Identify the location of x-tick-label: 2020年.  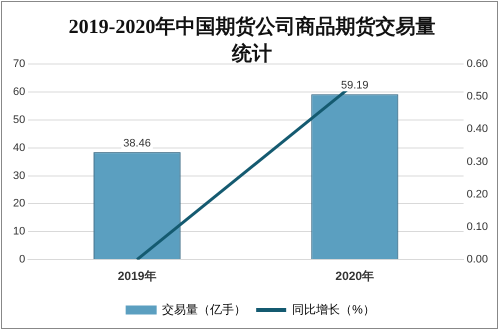
(354, 276).